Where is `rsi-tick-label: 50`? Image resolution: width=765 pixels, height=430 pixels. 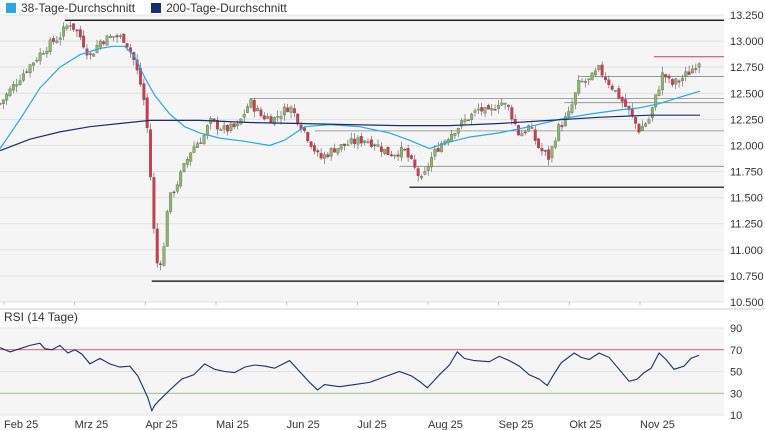 rsi-tick-label: 50 is located at coordinates (736, 373).